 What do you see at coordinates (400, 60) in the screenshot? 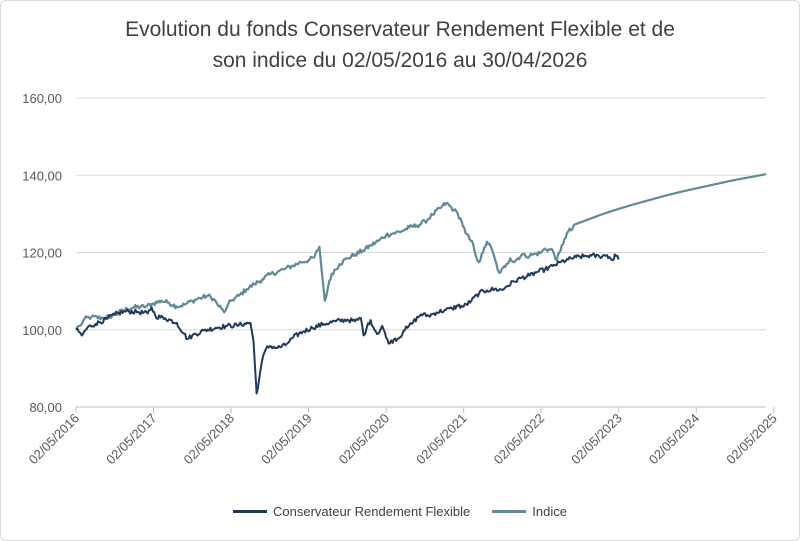
I see `chart-title-line2: son indice du 02/05/2016 au 30/04/2026` at bounding box center [400, 60].